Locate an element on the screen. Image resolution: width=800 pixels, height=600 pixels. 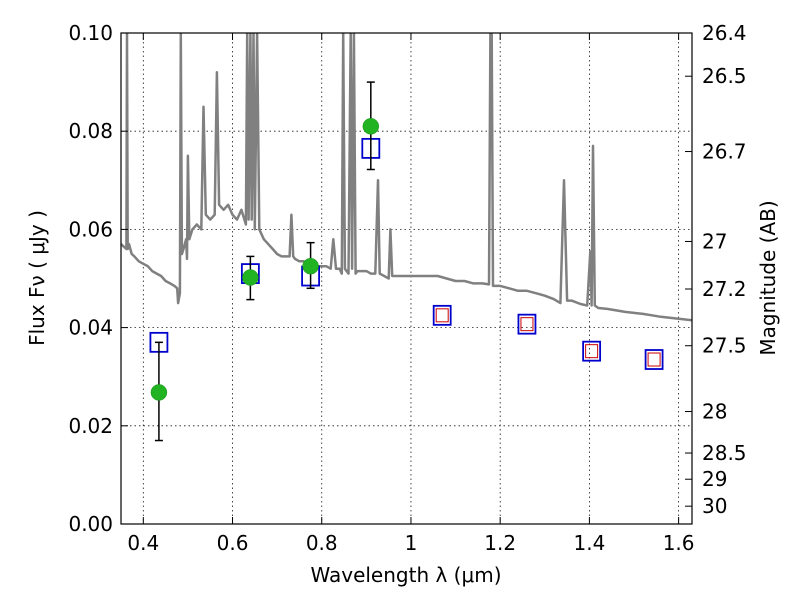
y-tick-label: 0.04 is located at coordinates (90, 328).